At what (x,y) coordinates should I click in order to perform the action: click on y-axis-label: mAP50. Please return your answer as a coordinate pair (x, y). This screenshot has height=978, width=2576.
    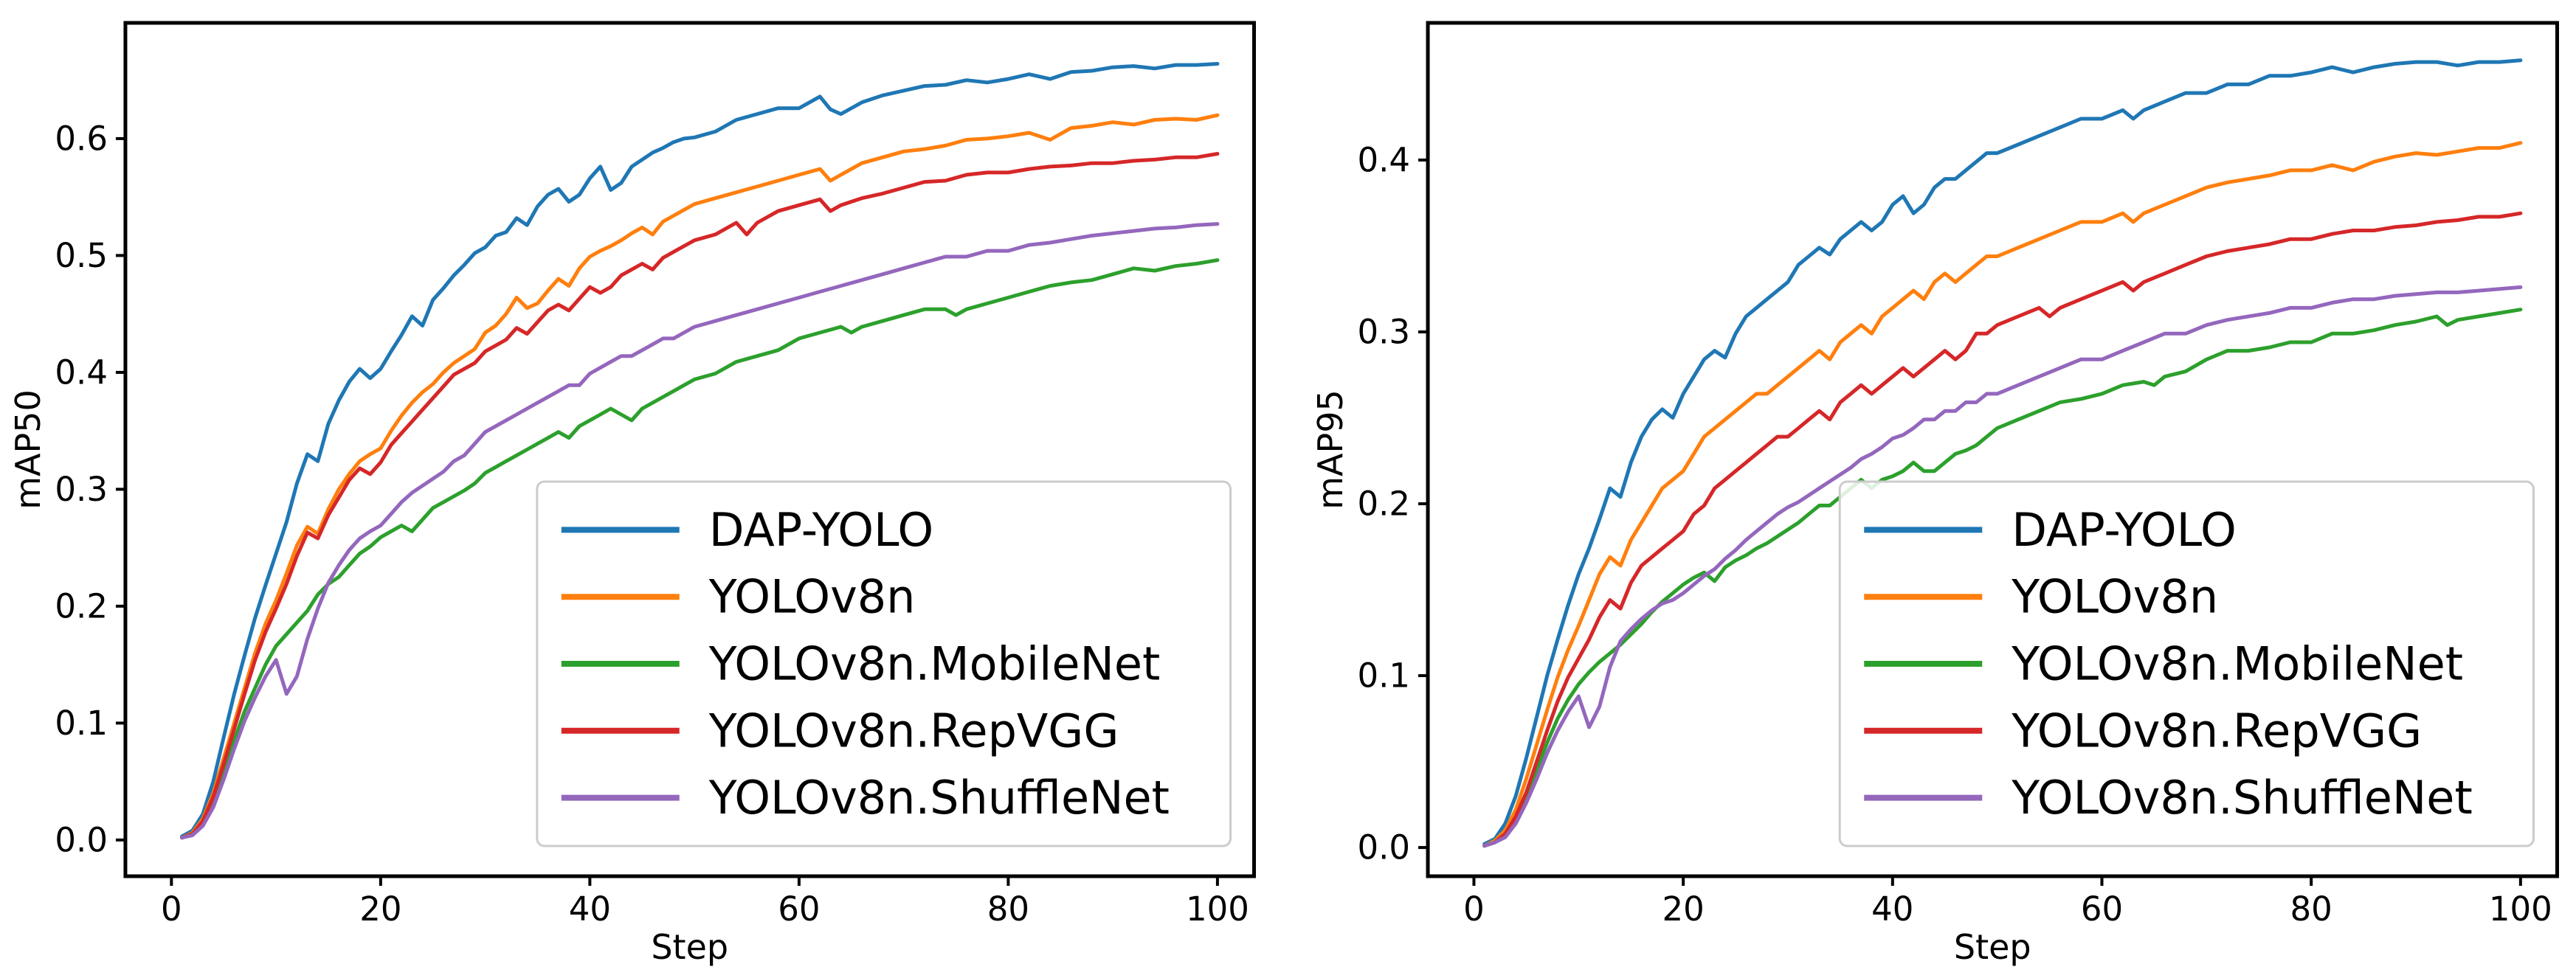
    Looking at the image, I should click on (28, 449).